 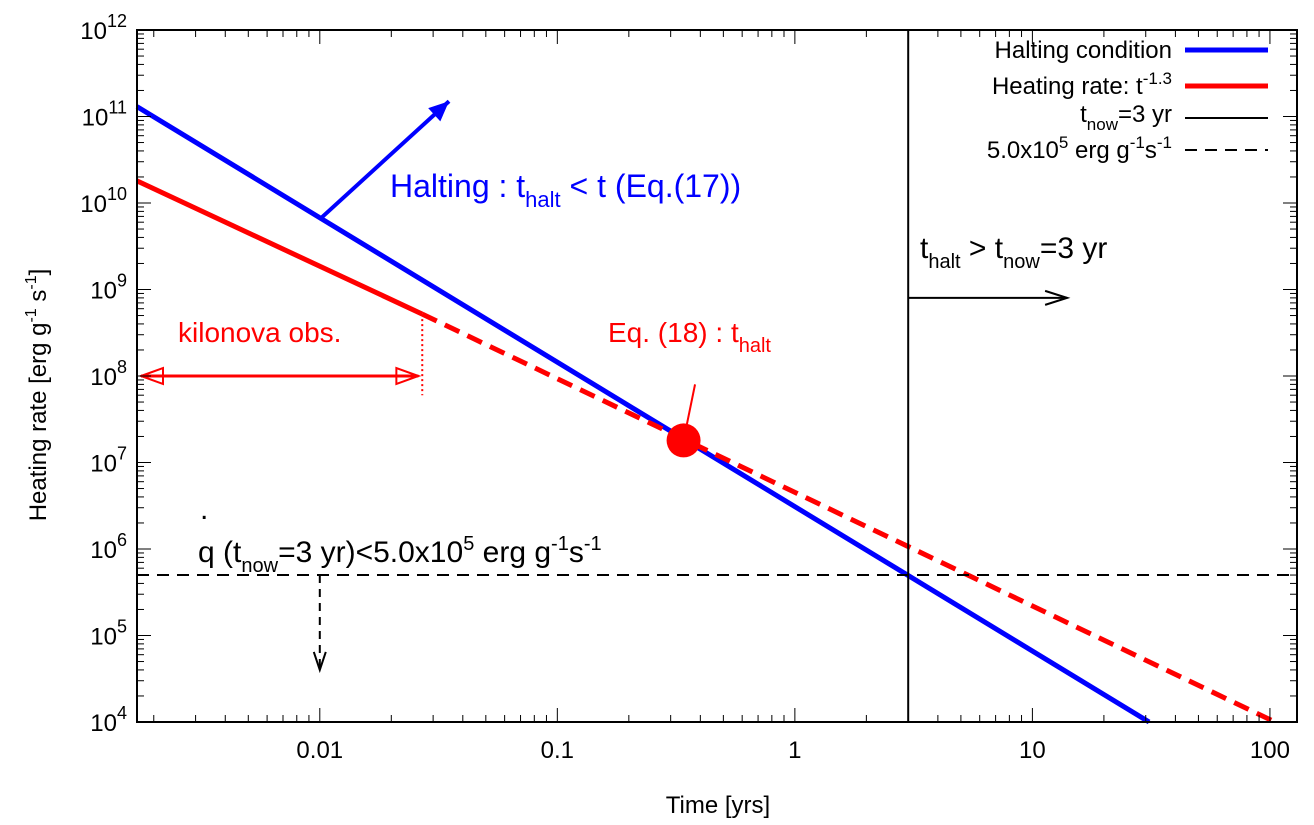 I want to click on y-tick-label-1: 10⁵, so click(x=108, y=634).